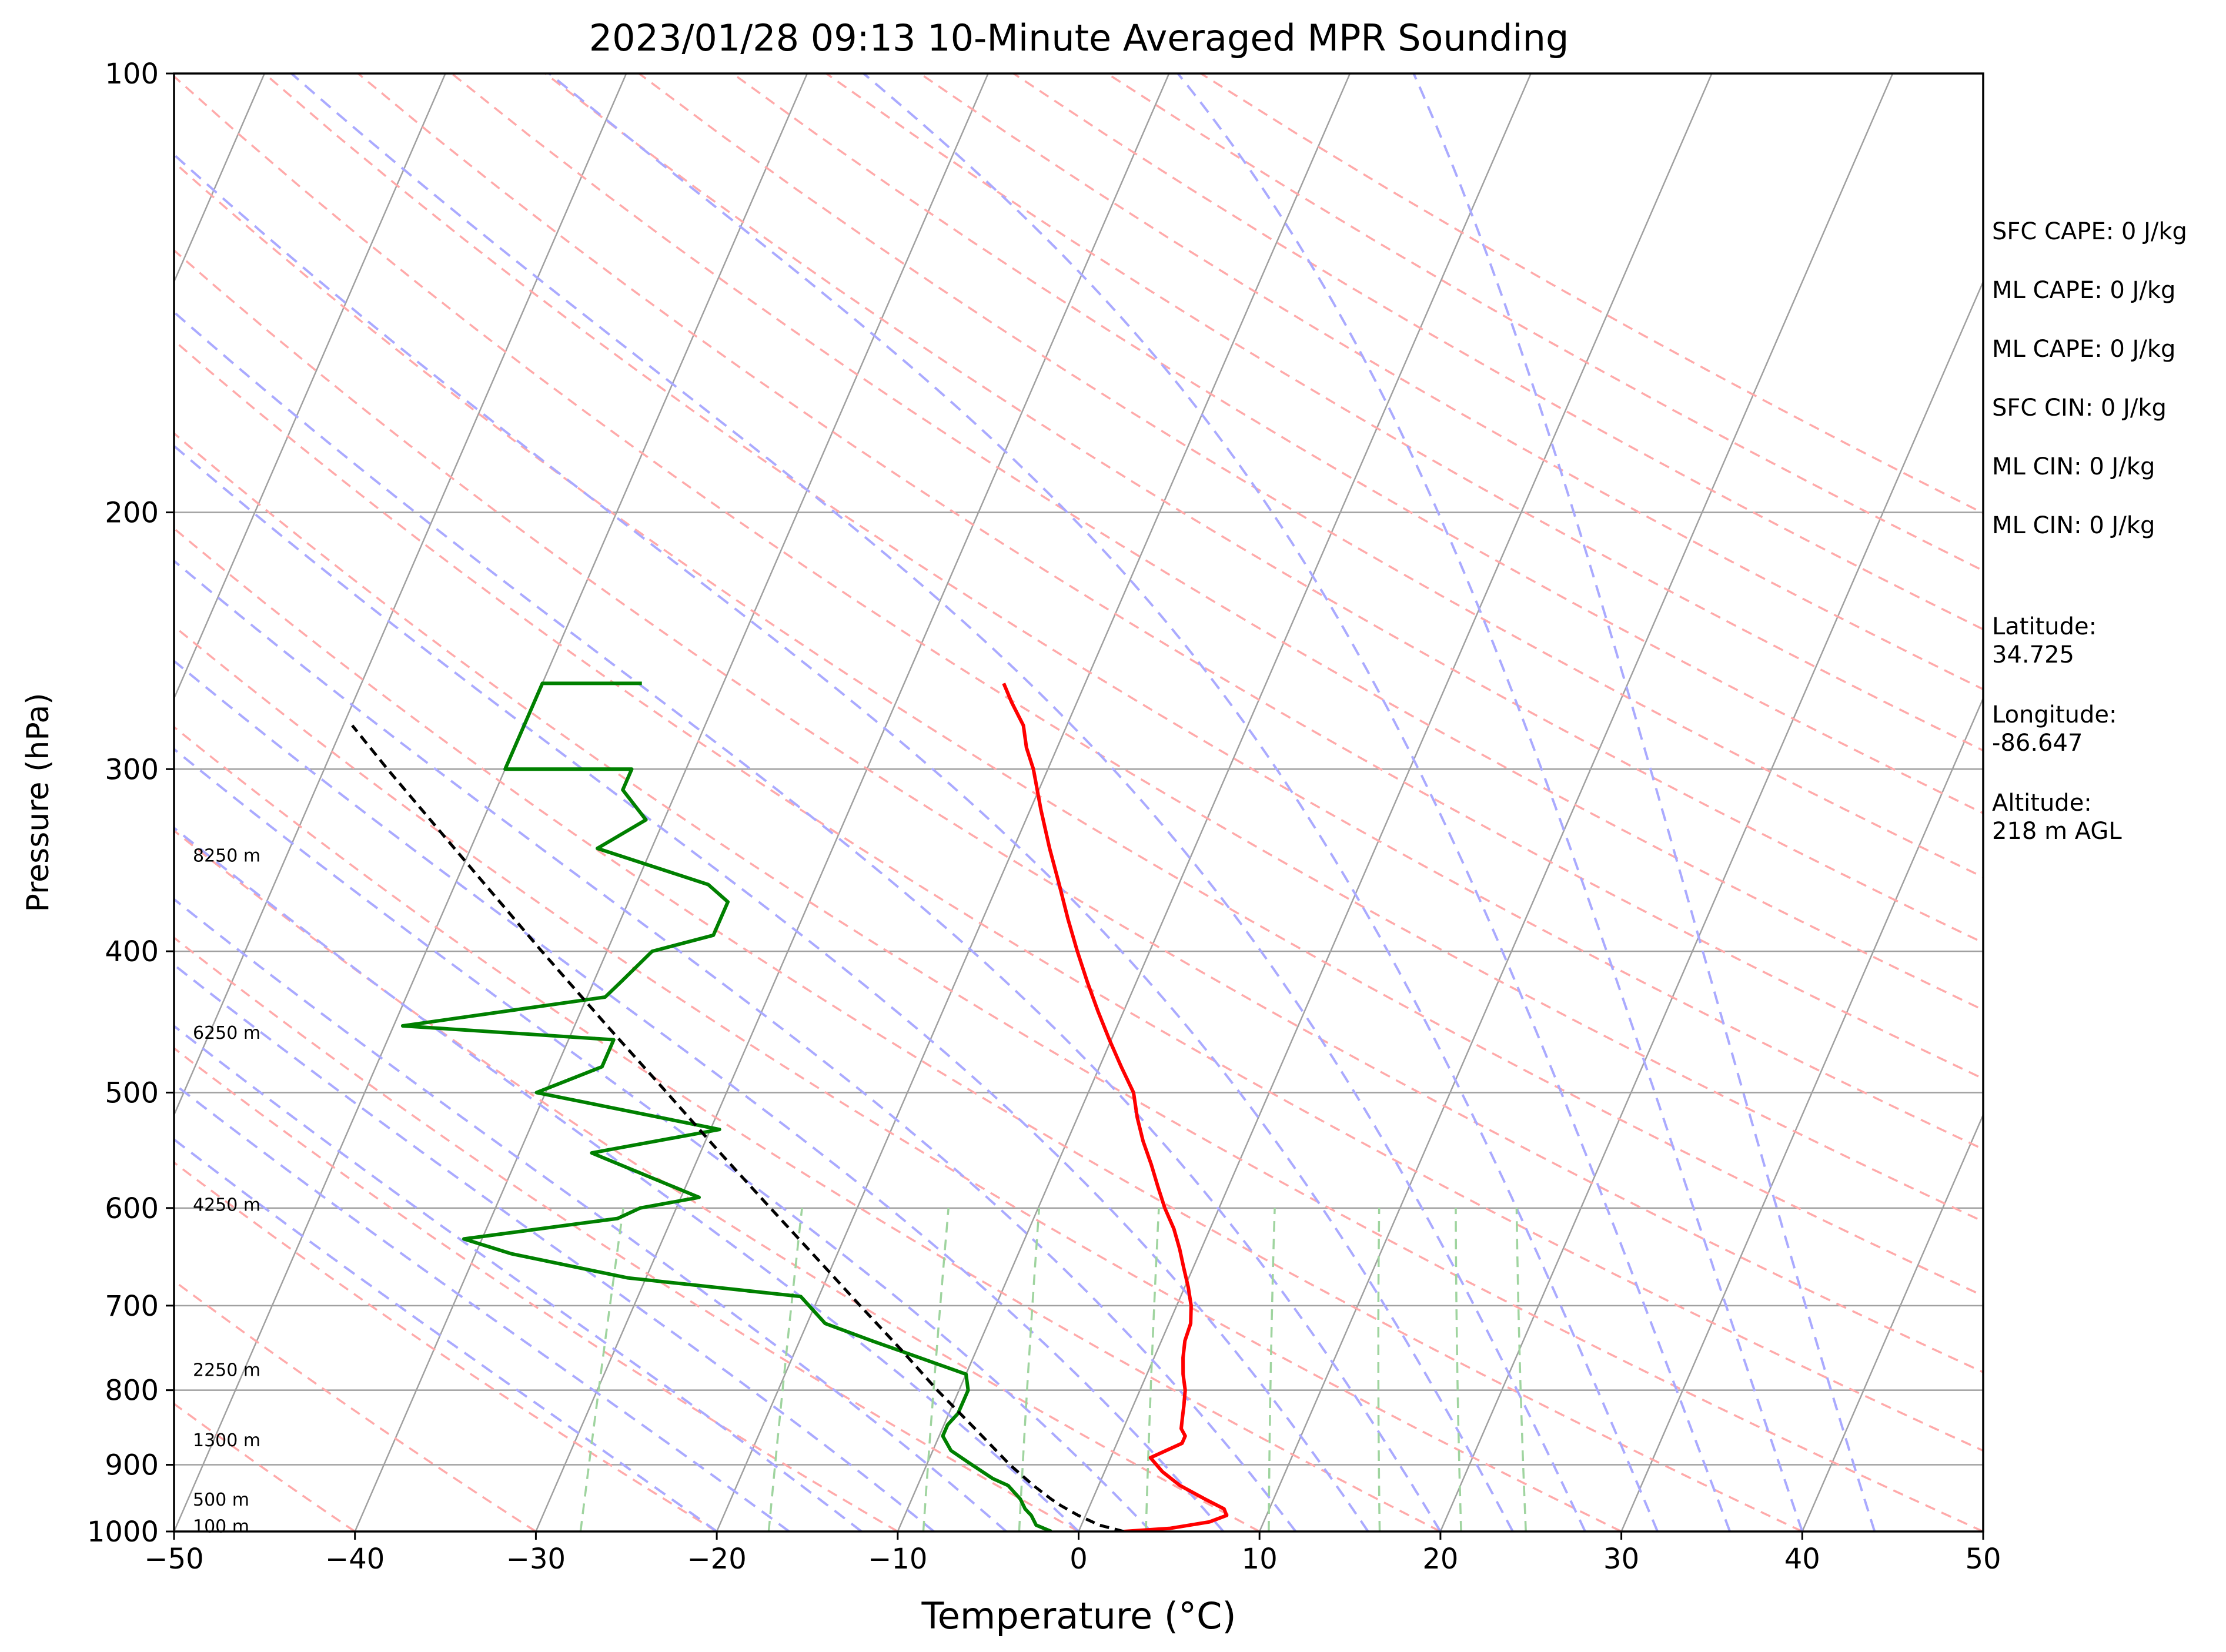 This screenshot has height=1652, width=2226. I want to click on x-tick-label: −40, so click(355, 1560).